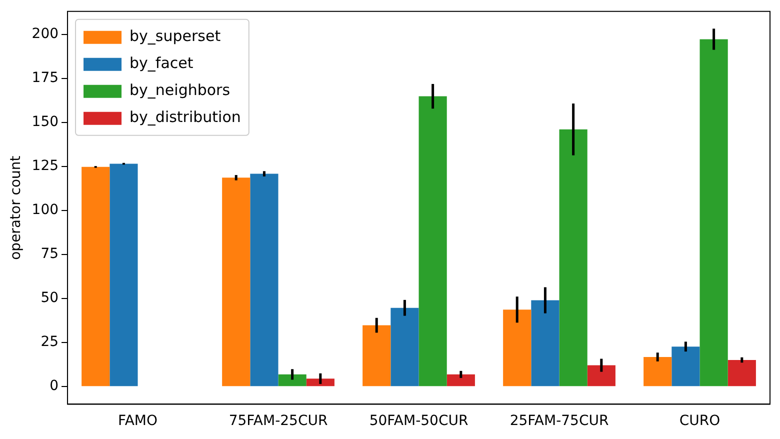 The width and height of the screenshot is (780, 439). I want to click on y-tick-label: 125, so click(45, 166).